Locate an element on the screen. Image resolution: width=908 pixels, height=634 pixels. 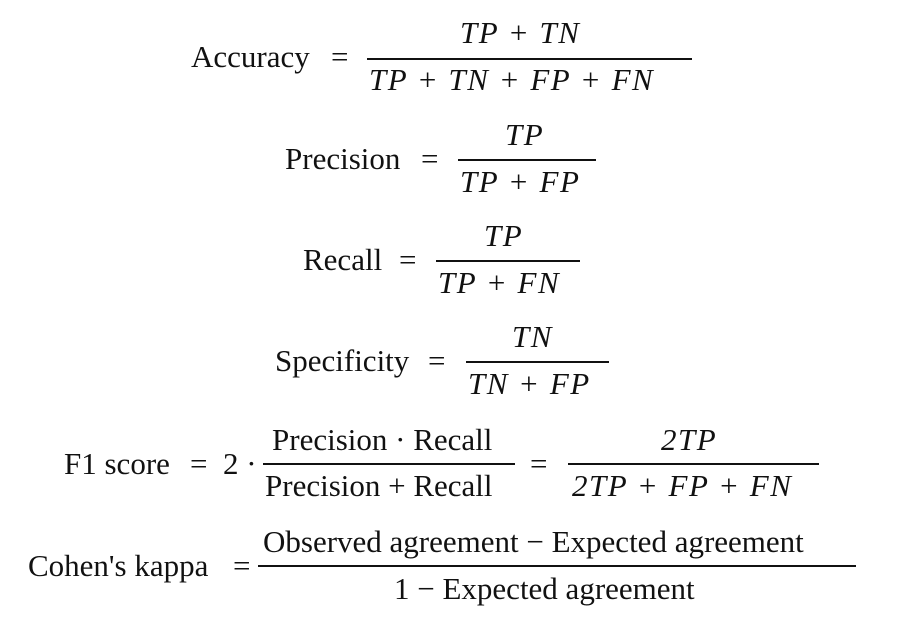
specificity-denominator: TN + FP is located at coordinates (529, 383).